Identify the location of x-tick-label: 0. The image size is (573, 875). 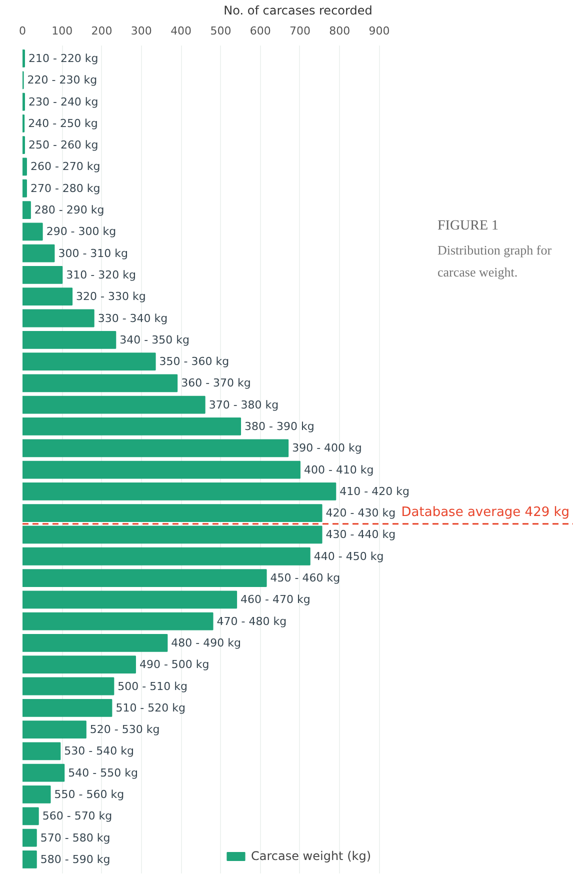
(22, 31).